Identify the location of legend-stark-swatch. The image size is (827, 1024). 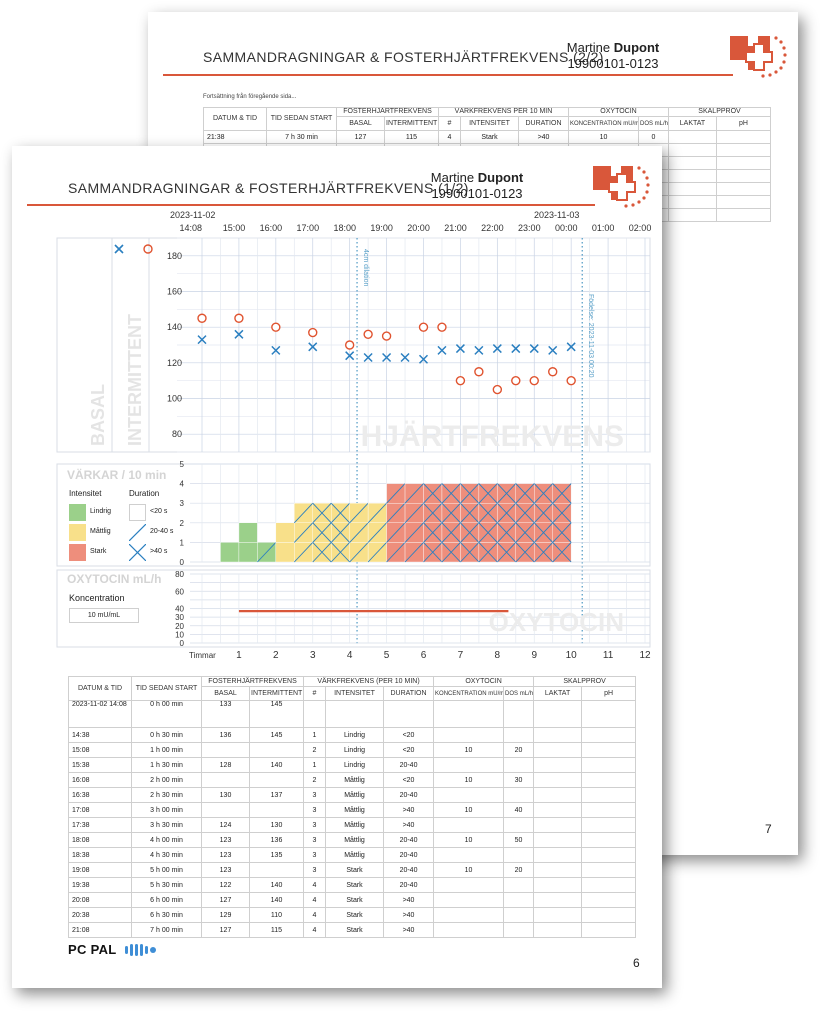
(77, 552).